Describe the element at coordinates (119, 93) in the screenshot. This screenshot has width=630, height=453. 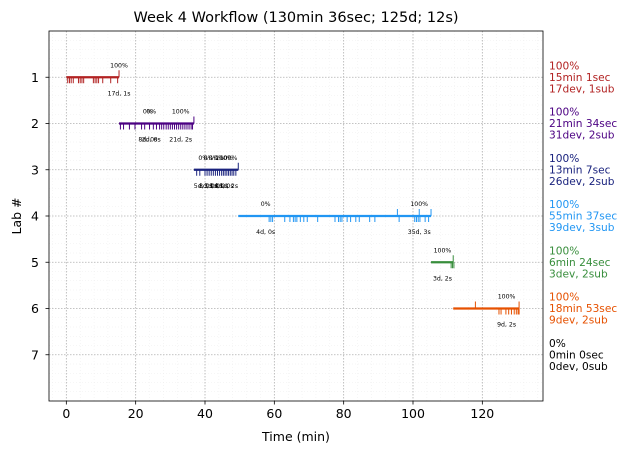
I see `mark-bottom-label: 17d, 1s` at that location.